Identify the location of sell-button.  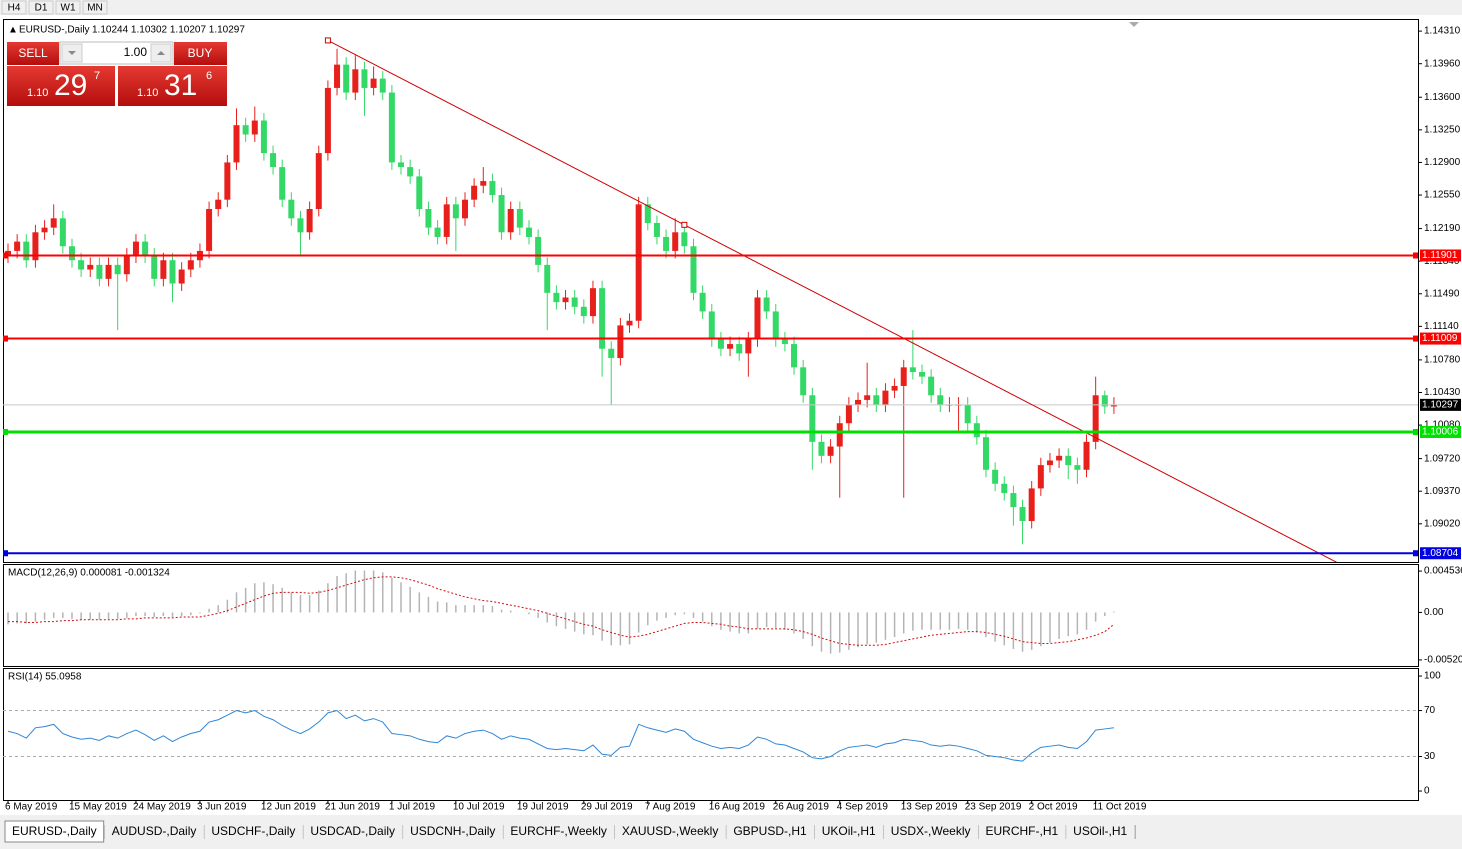
(33, 53).